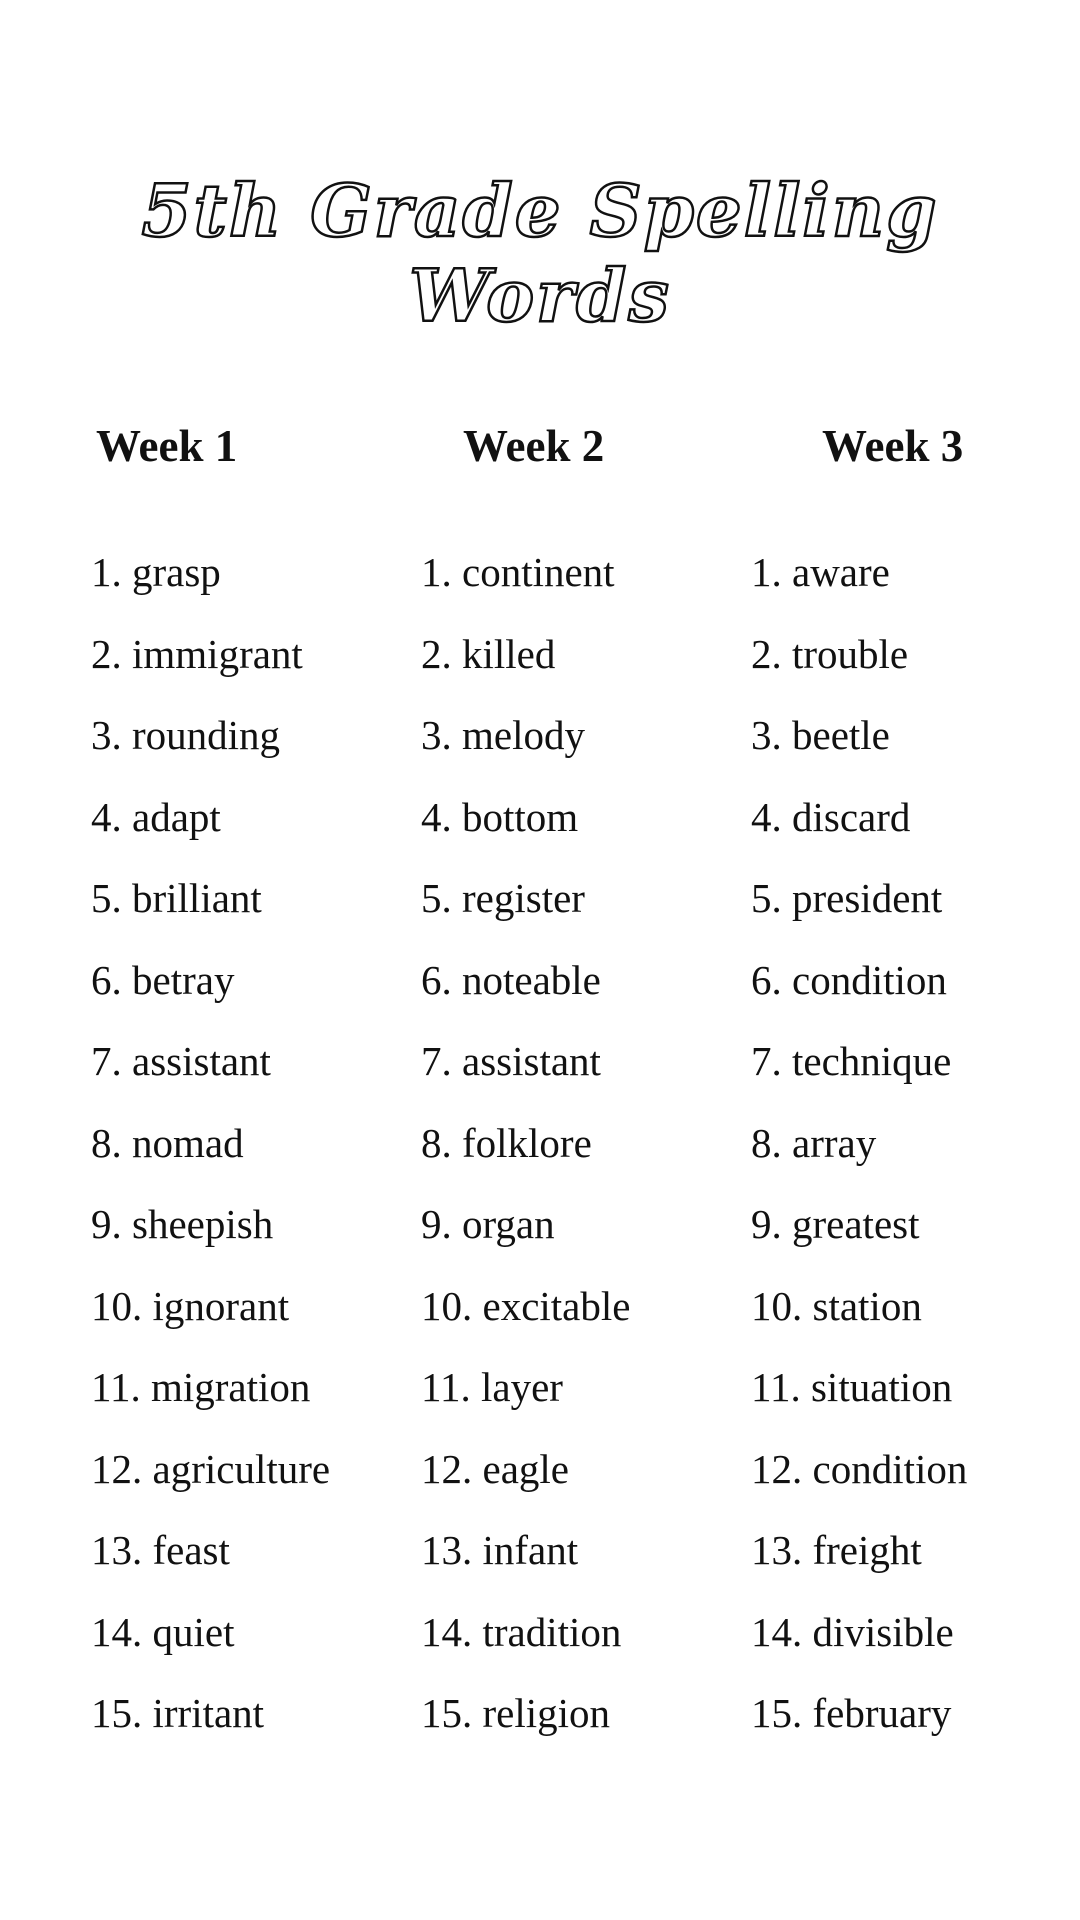 This screenshot has width=1080, height=1920. I want to click on spelling-word: 3. beetle, so click(820, 735).